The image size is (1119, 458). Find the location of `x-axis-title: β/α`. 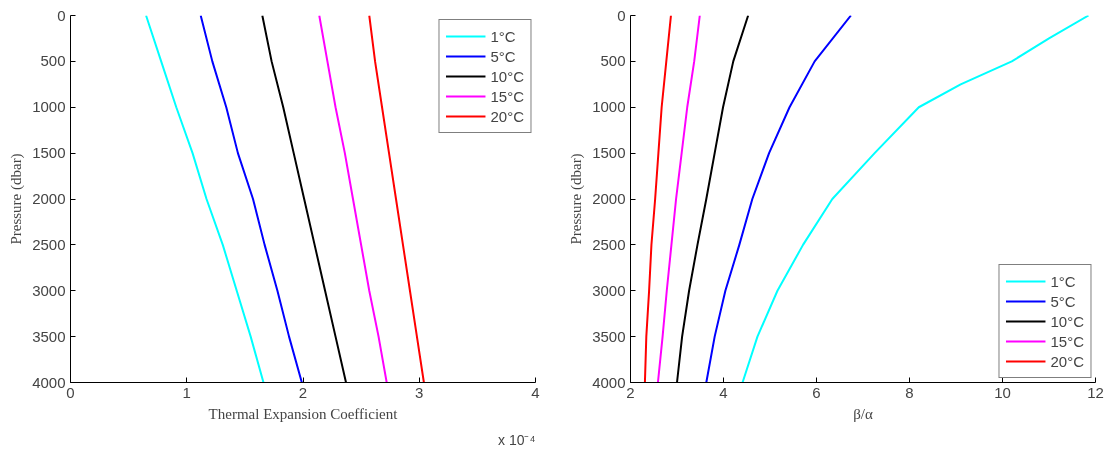

x-axis-title: β/α is located at coordinates (863, 413).